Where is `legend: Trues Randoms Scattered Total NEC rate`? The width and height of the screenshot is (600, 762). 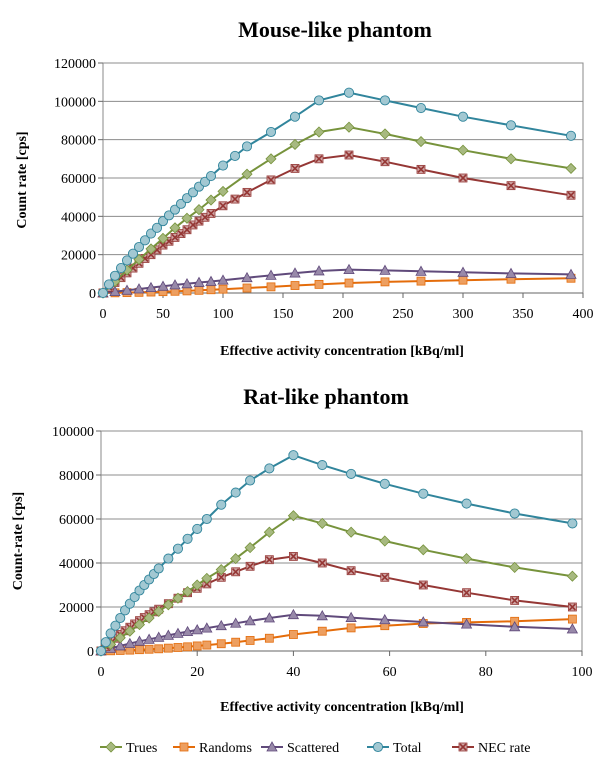 legend: Trues Randoms Scattered Total NEC rate is located at coordinates (315, 748).